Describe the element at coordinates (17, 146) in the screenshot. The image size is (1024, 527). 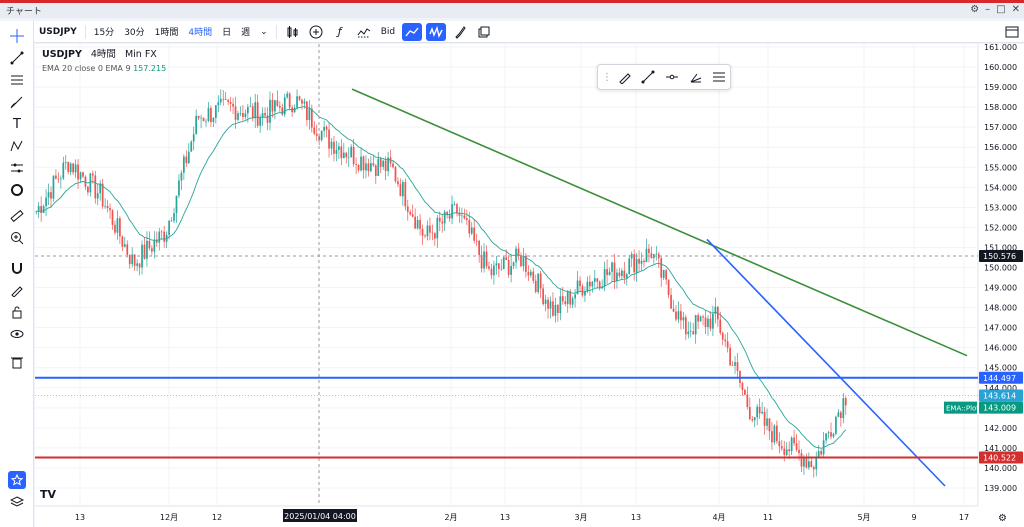
I see `pattern-icon` at that location.